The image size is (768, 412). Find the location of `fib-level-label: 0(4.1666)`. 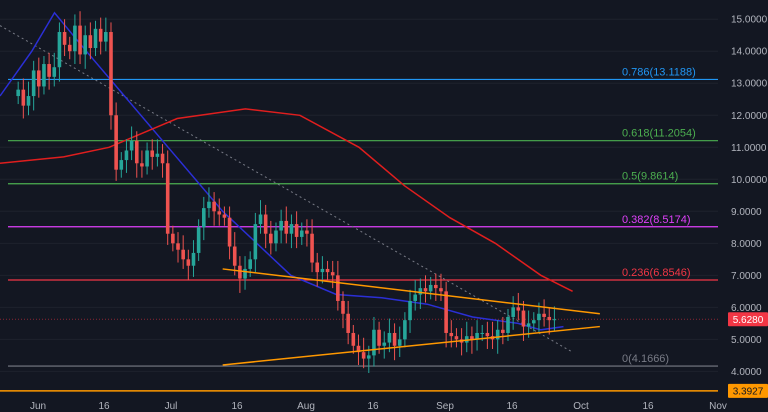

fib-level-label: 0(4.1666) is located at coordinates (645, 359).